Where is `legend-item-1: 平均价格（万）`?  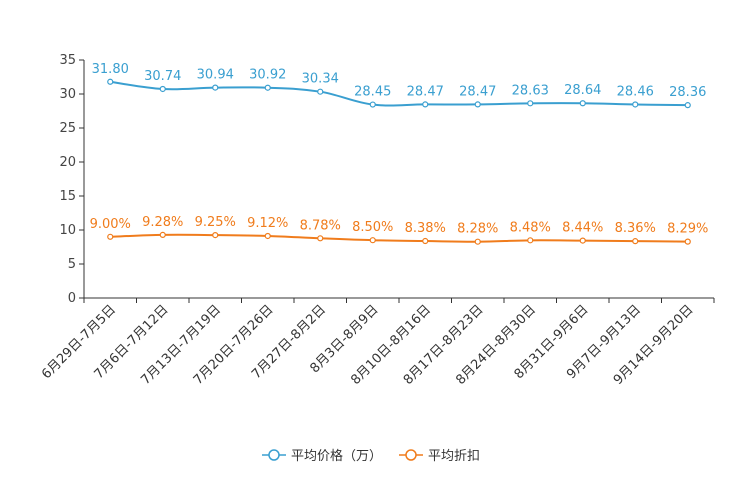 legend-item-1: 平均价格（万） is located at coordinates (322, 456).